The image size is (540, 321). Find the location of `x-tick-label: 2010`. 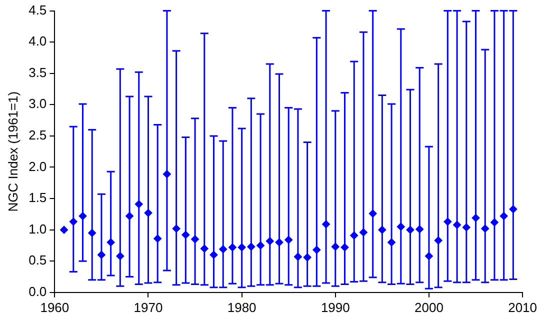

x-tick-label: 2010 is located at coordinates (522, 307).